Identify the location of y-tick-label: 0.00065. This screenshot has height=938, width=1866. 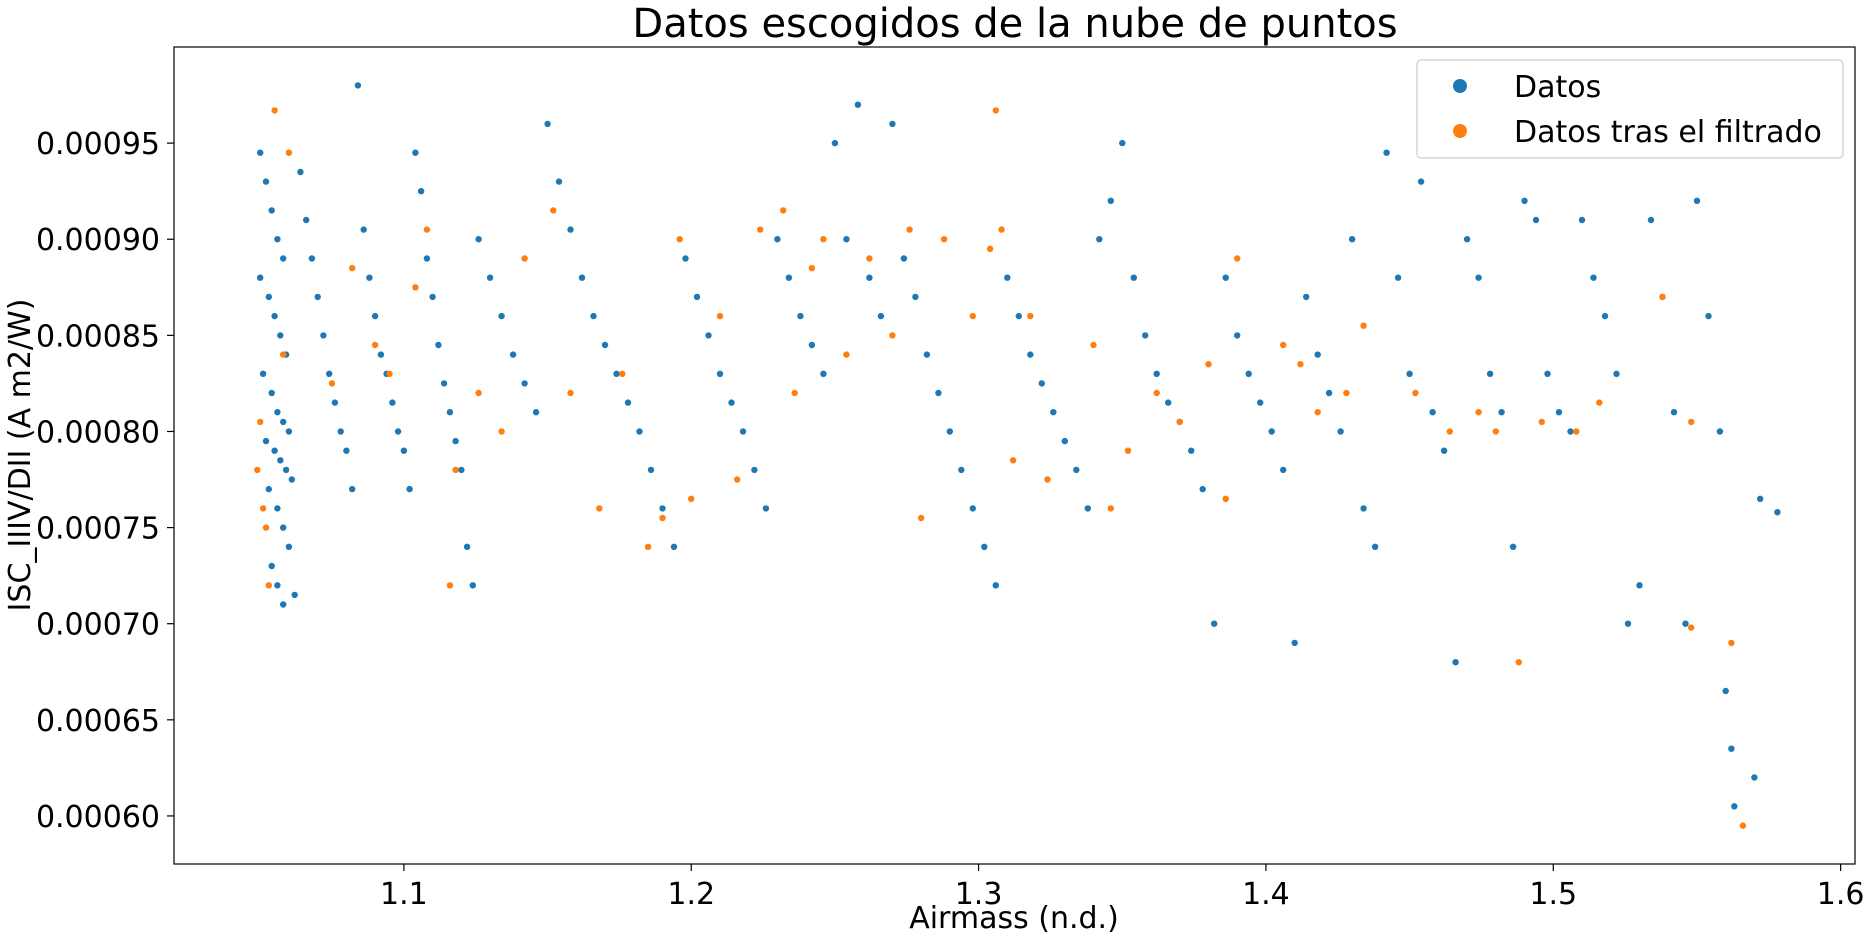
(98, 721).